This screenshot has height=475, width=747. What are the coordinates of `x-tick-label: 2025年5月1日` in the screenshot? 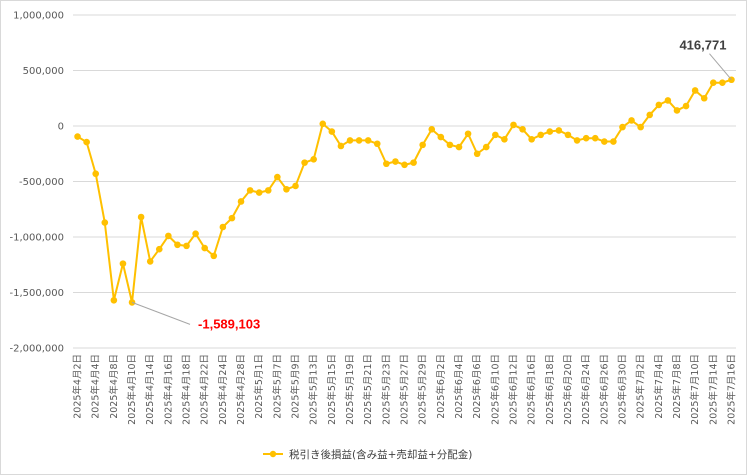 It's located at (259, 386).